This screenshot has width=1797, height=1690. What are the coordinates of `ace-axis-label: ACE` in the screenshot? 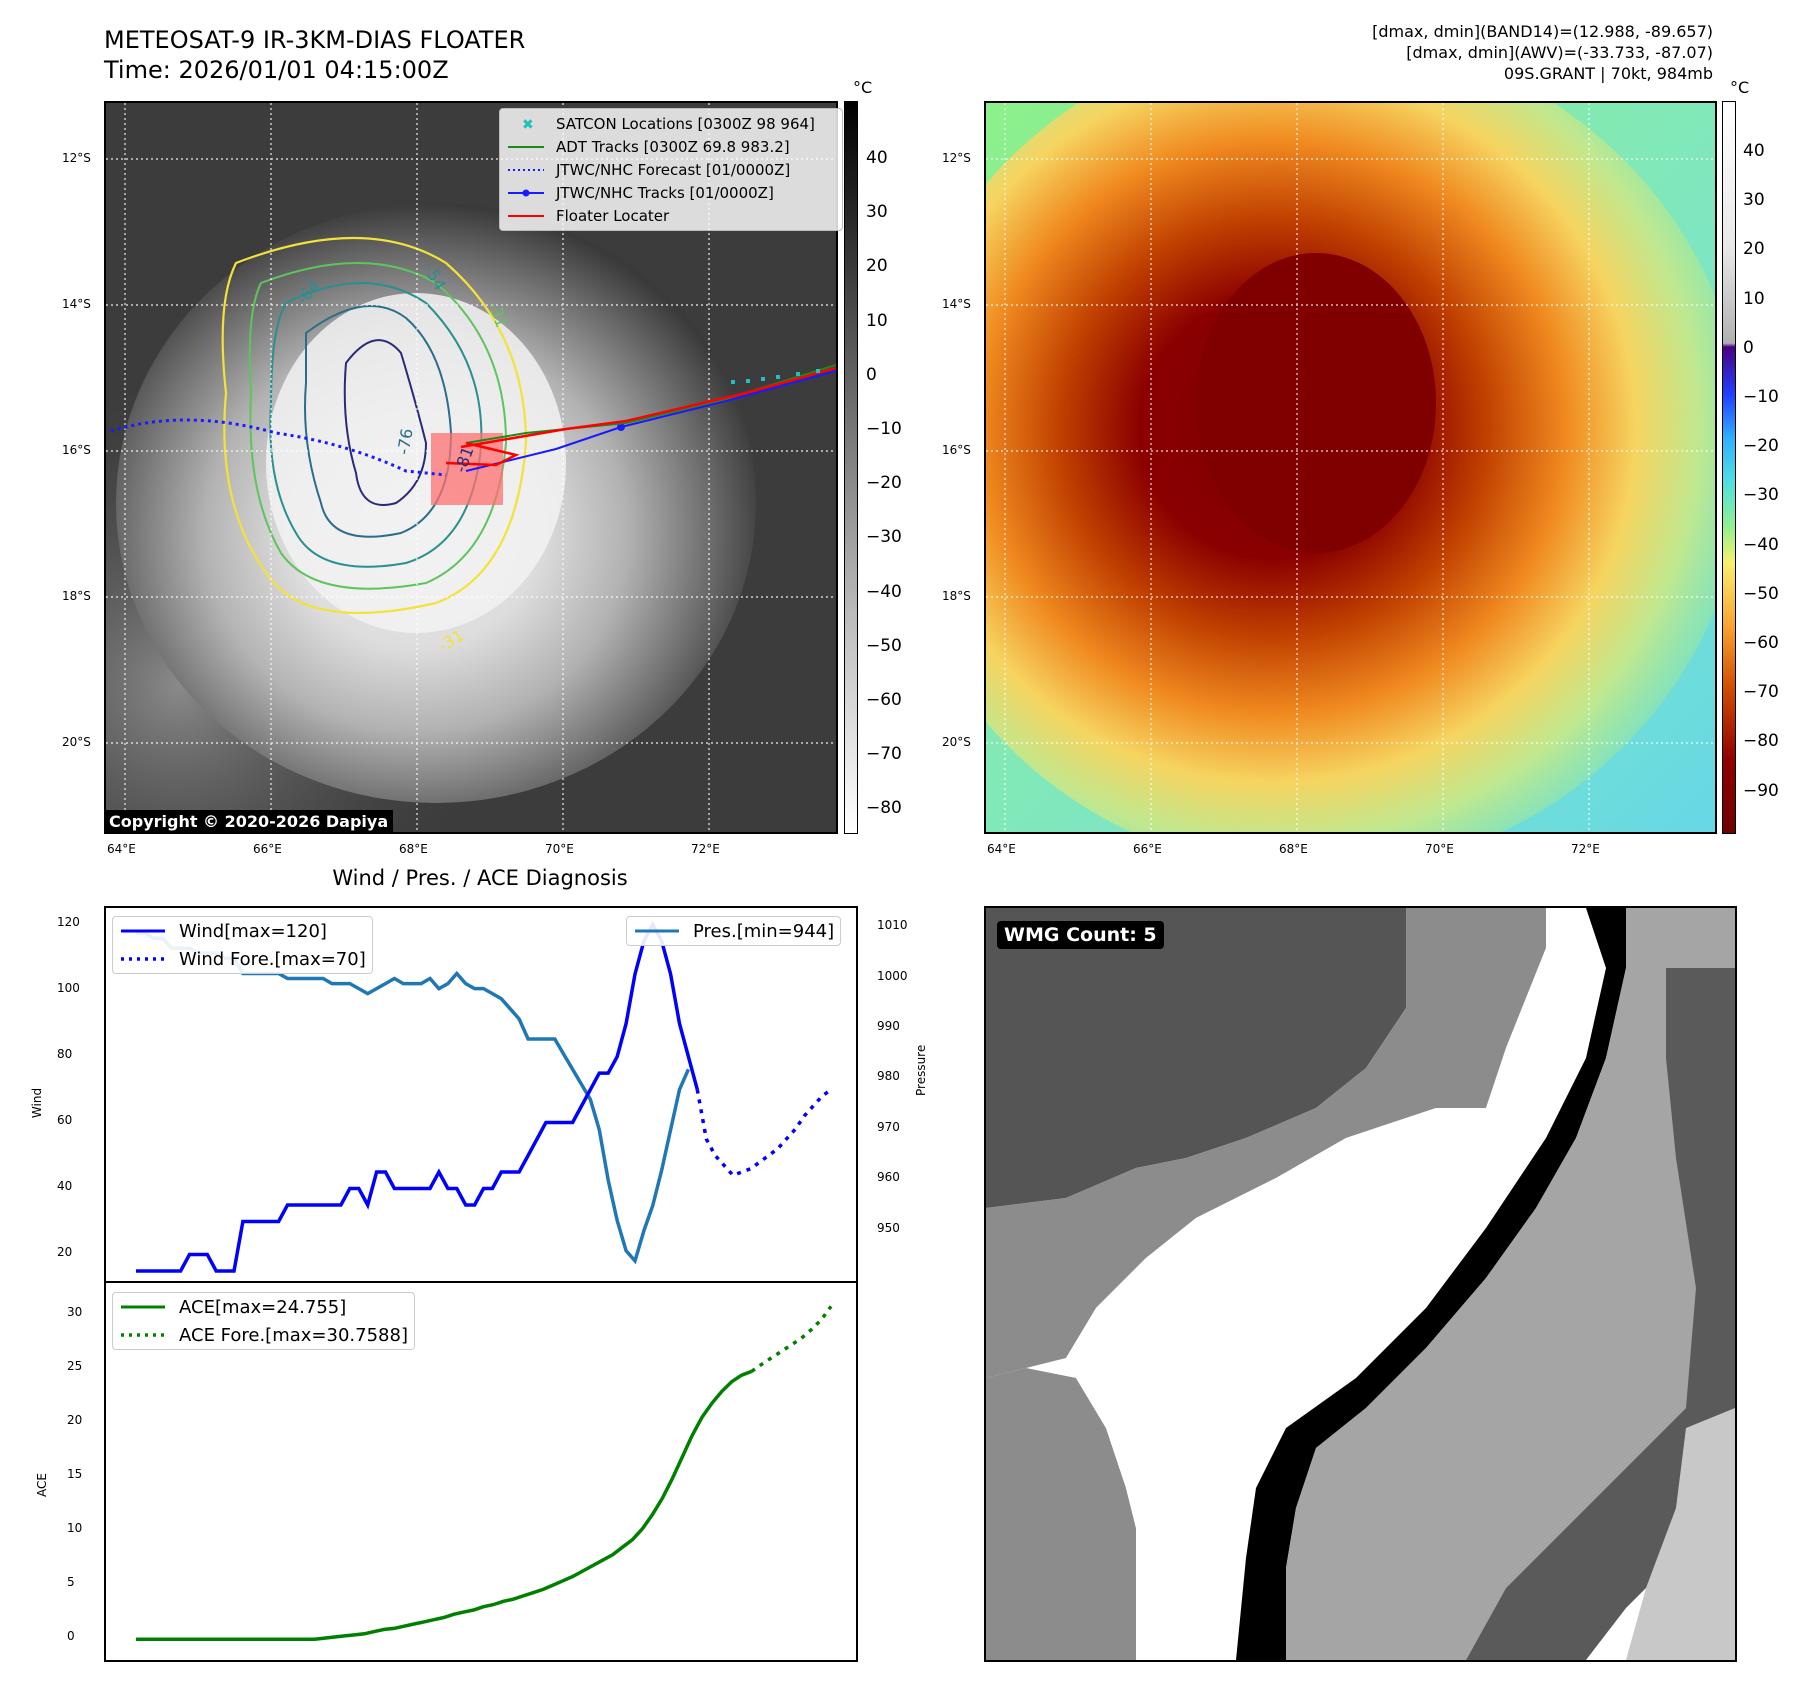 It's located at (41, 1485).